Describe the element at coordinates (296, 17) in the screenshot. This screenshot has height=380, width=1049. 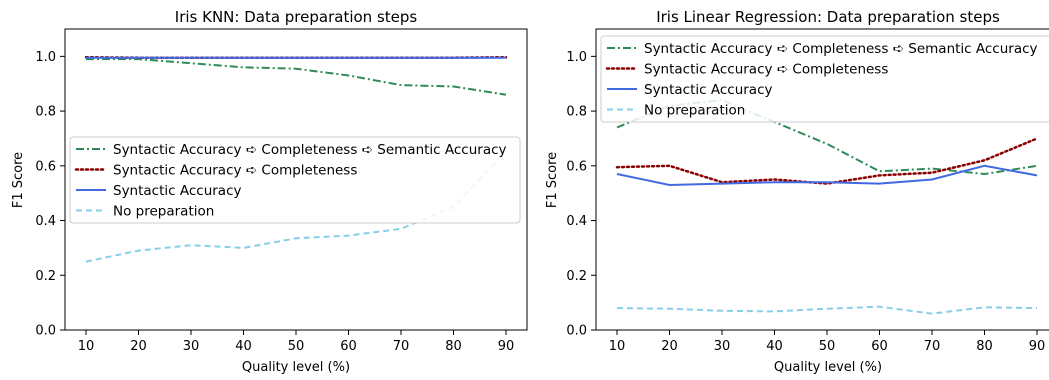
I see `chart-title: Iris KNN: Data preparation steps` at that location.